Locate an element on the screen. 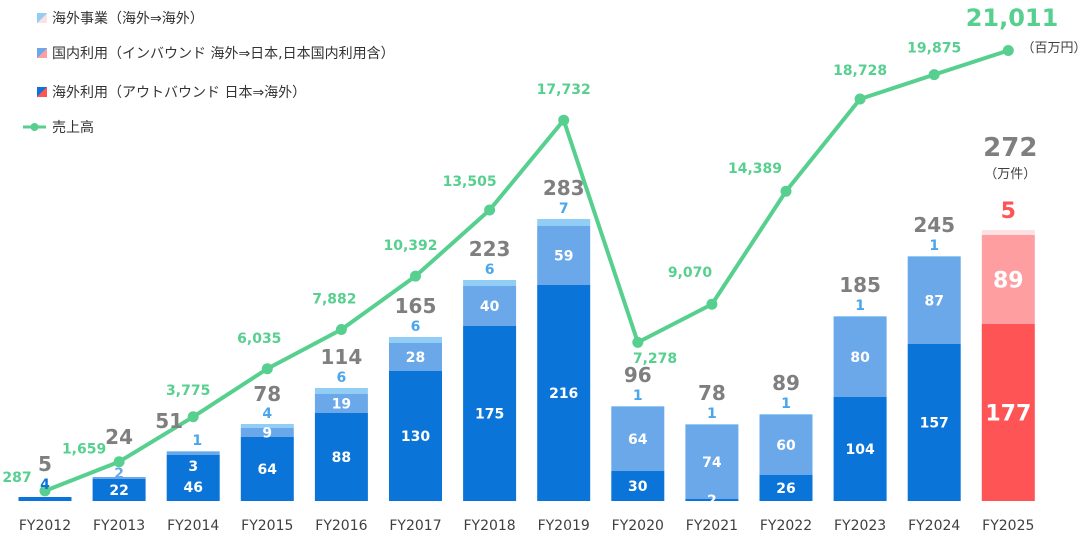 The image size is (1088, 536). legend-label-1: 国内利用（インバウンド 海外⇒日本,日本国内利用含） is located at coordinates (223, 54).